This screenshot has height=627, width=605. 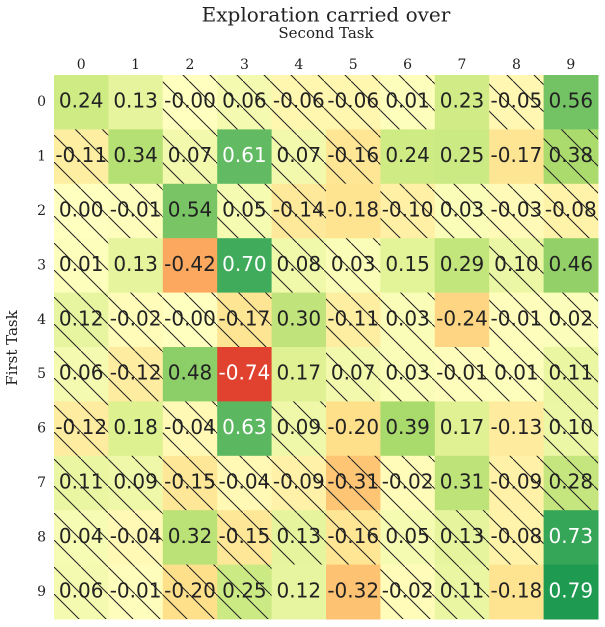 What do you see at coordinates (244, 155) in the screenshot?
I see `cell-label: 0.61` at bounding box center [244, 155].